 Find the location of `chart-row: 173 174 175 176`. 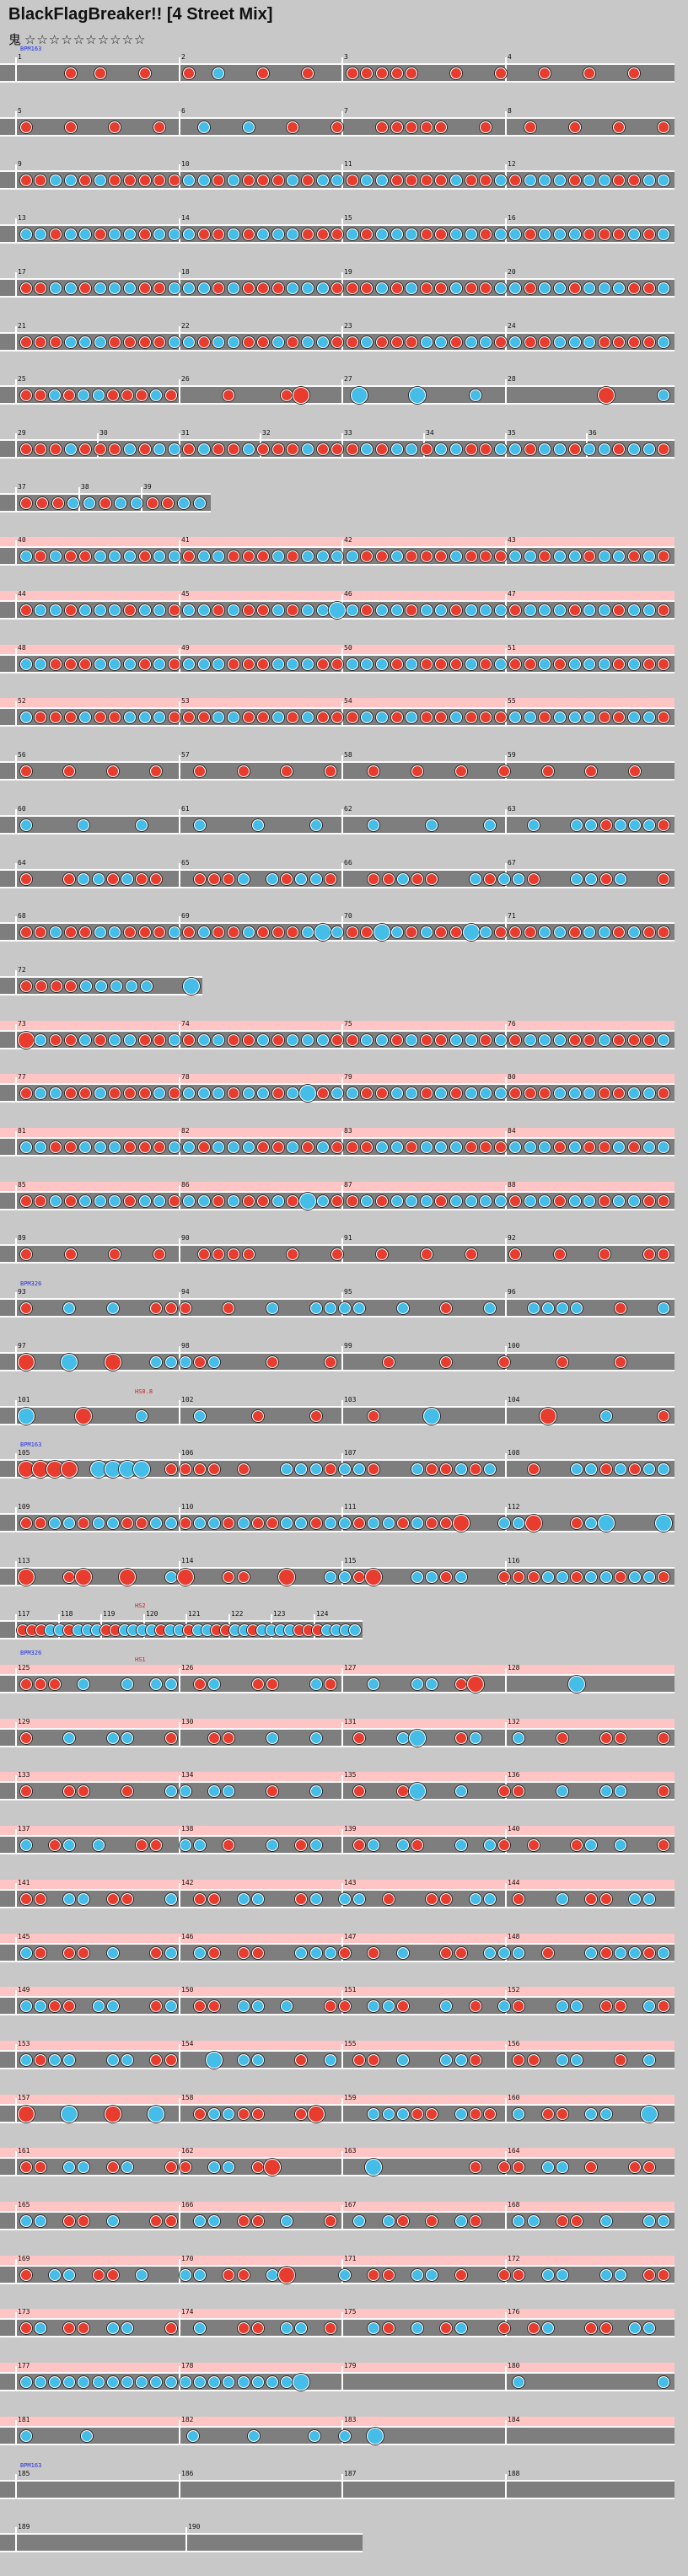

chart-row: 173 174 175 176 is located at coordinates (338, 2322).